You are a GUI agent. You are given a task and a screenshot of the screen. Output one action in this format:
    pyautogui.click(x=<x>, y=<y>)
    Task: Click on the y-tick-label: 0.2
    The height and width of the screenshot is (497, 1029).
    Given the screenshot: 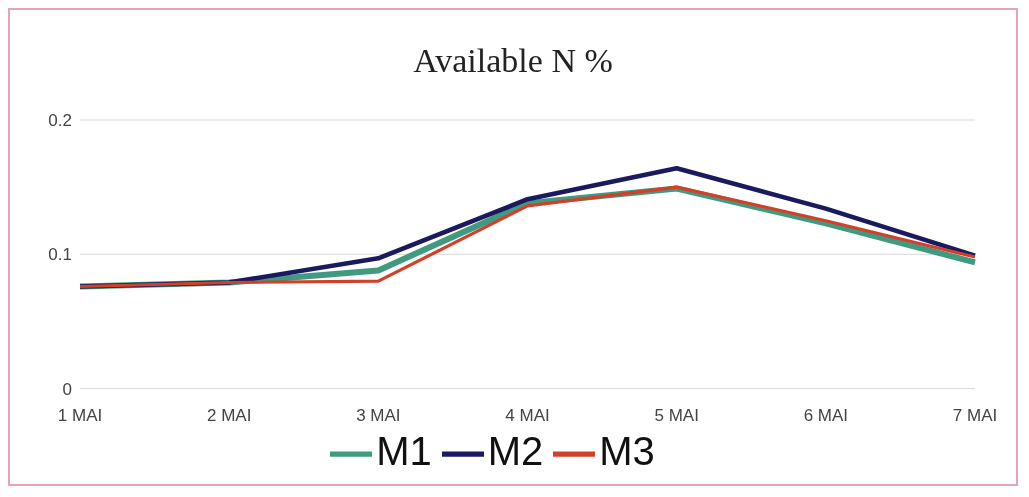 What is the action you would take?
    pyautogui.click(x=60, y=121)
    